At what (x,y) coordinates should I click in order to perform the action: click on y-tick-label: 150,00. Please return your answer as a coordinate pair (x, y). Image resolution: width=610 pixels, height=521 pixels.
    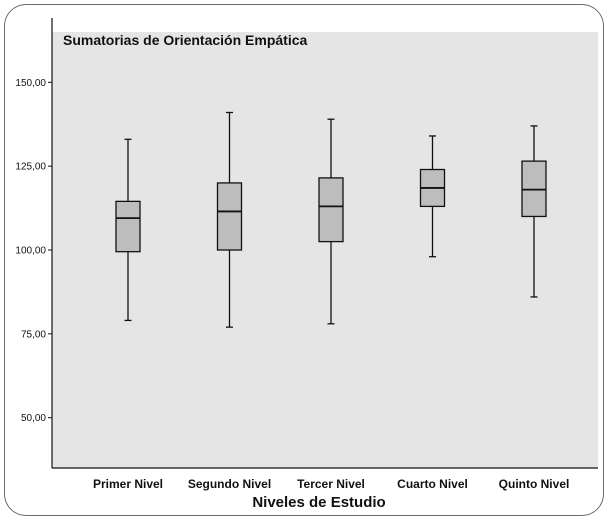
    Looking at the image, I should click on (30, 83).